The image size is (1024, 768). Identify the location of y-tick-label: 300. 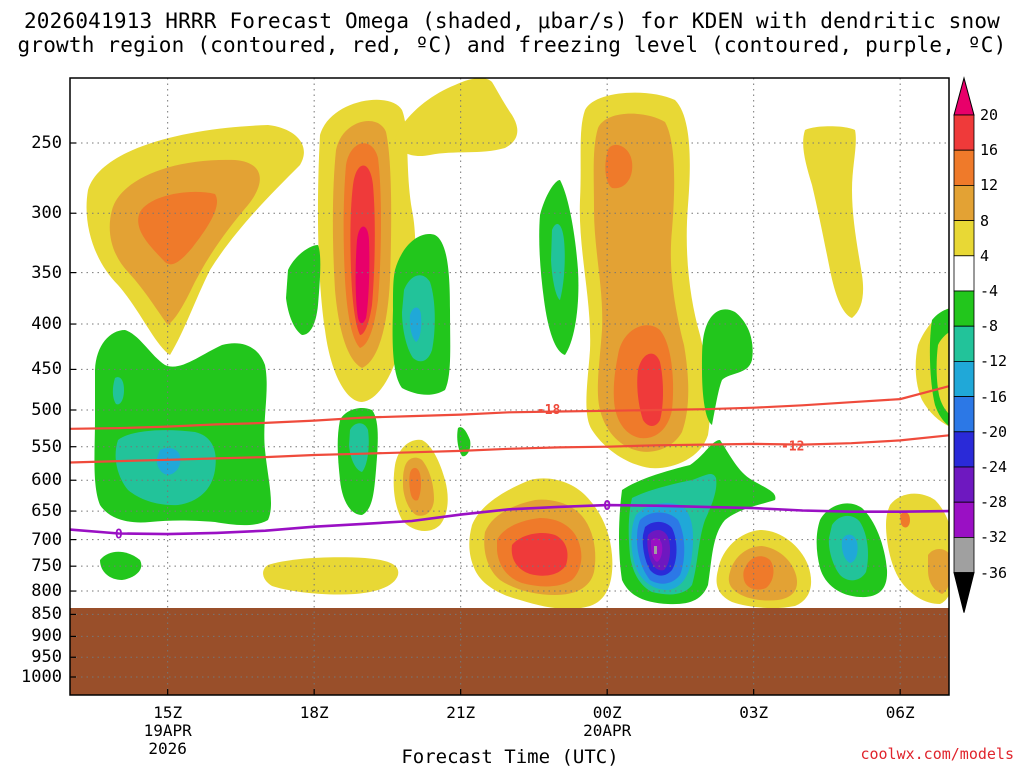
(46, 213).